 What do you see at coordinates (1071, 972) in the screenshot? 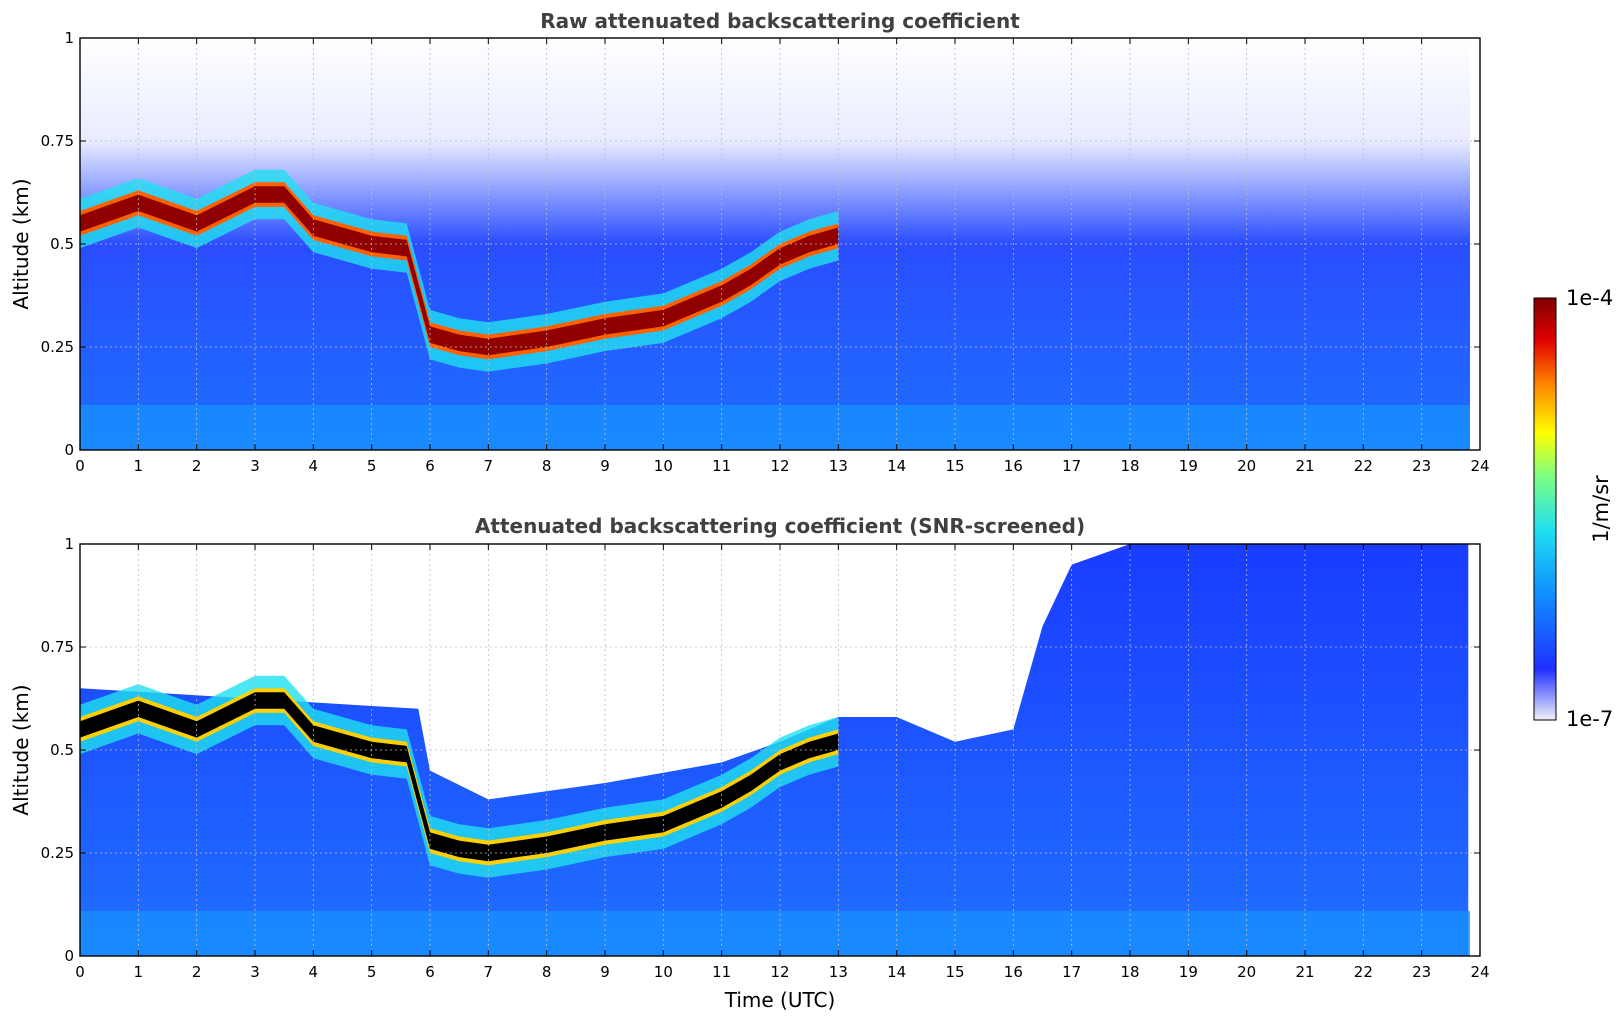
I see `panel-screened-x-tick-label: 17` at bounding box center [1071, 972].